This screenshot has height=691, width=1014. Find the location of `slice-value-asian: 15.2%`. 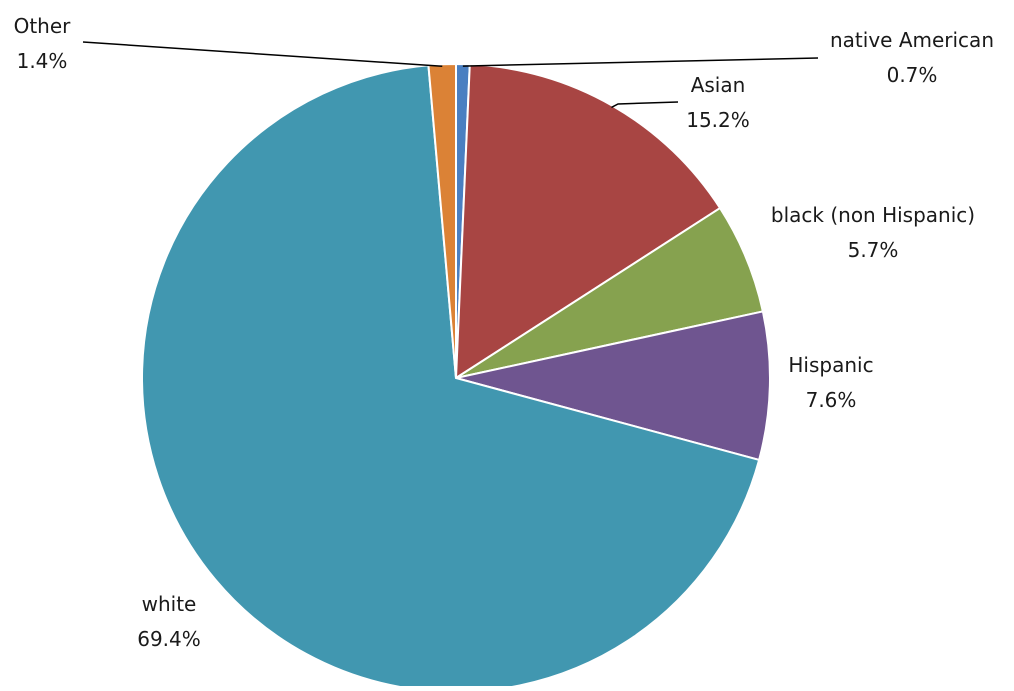

slice-value-asian: 15.2% is located at coordinates (718, 120).